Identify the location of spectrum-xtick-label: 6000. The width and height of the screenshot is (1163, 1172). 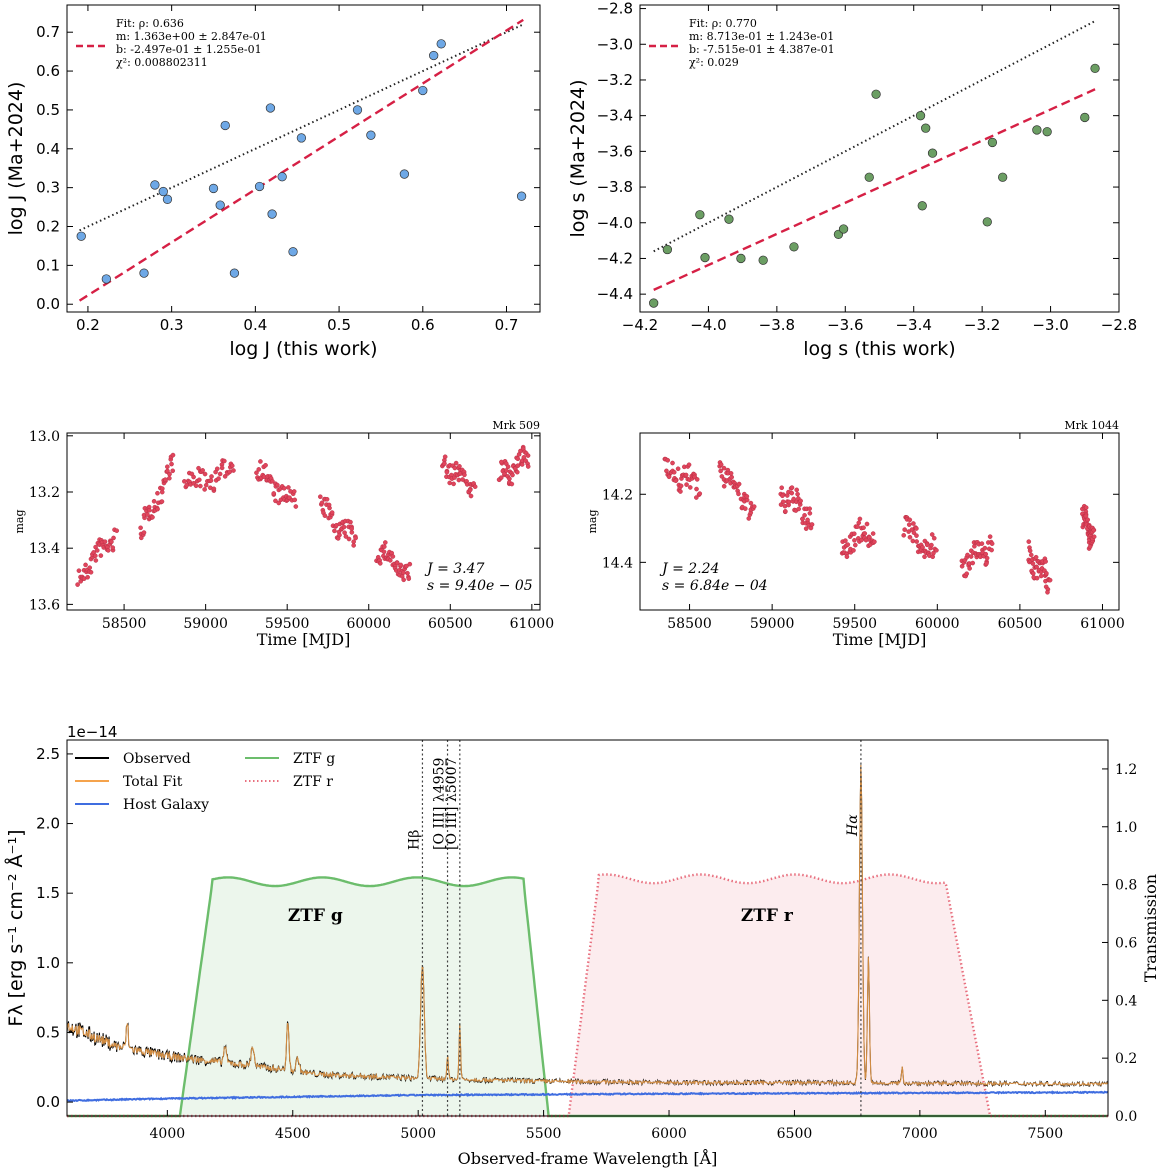
(669, 1134).